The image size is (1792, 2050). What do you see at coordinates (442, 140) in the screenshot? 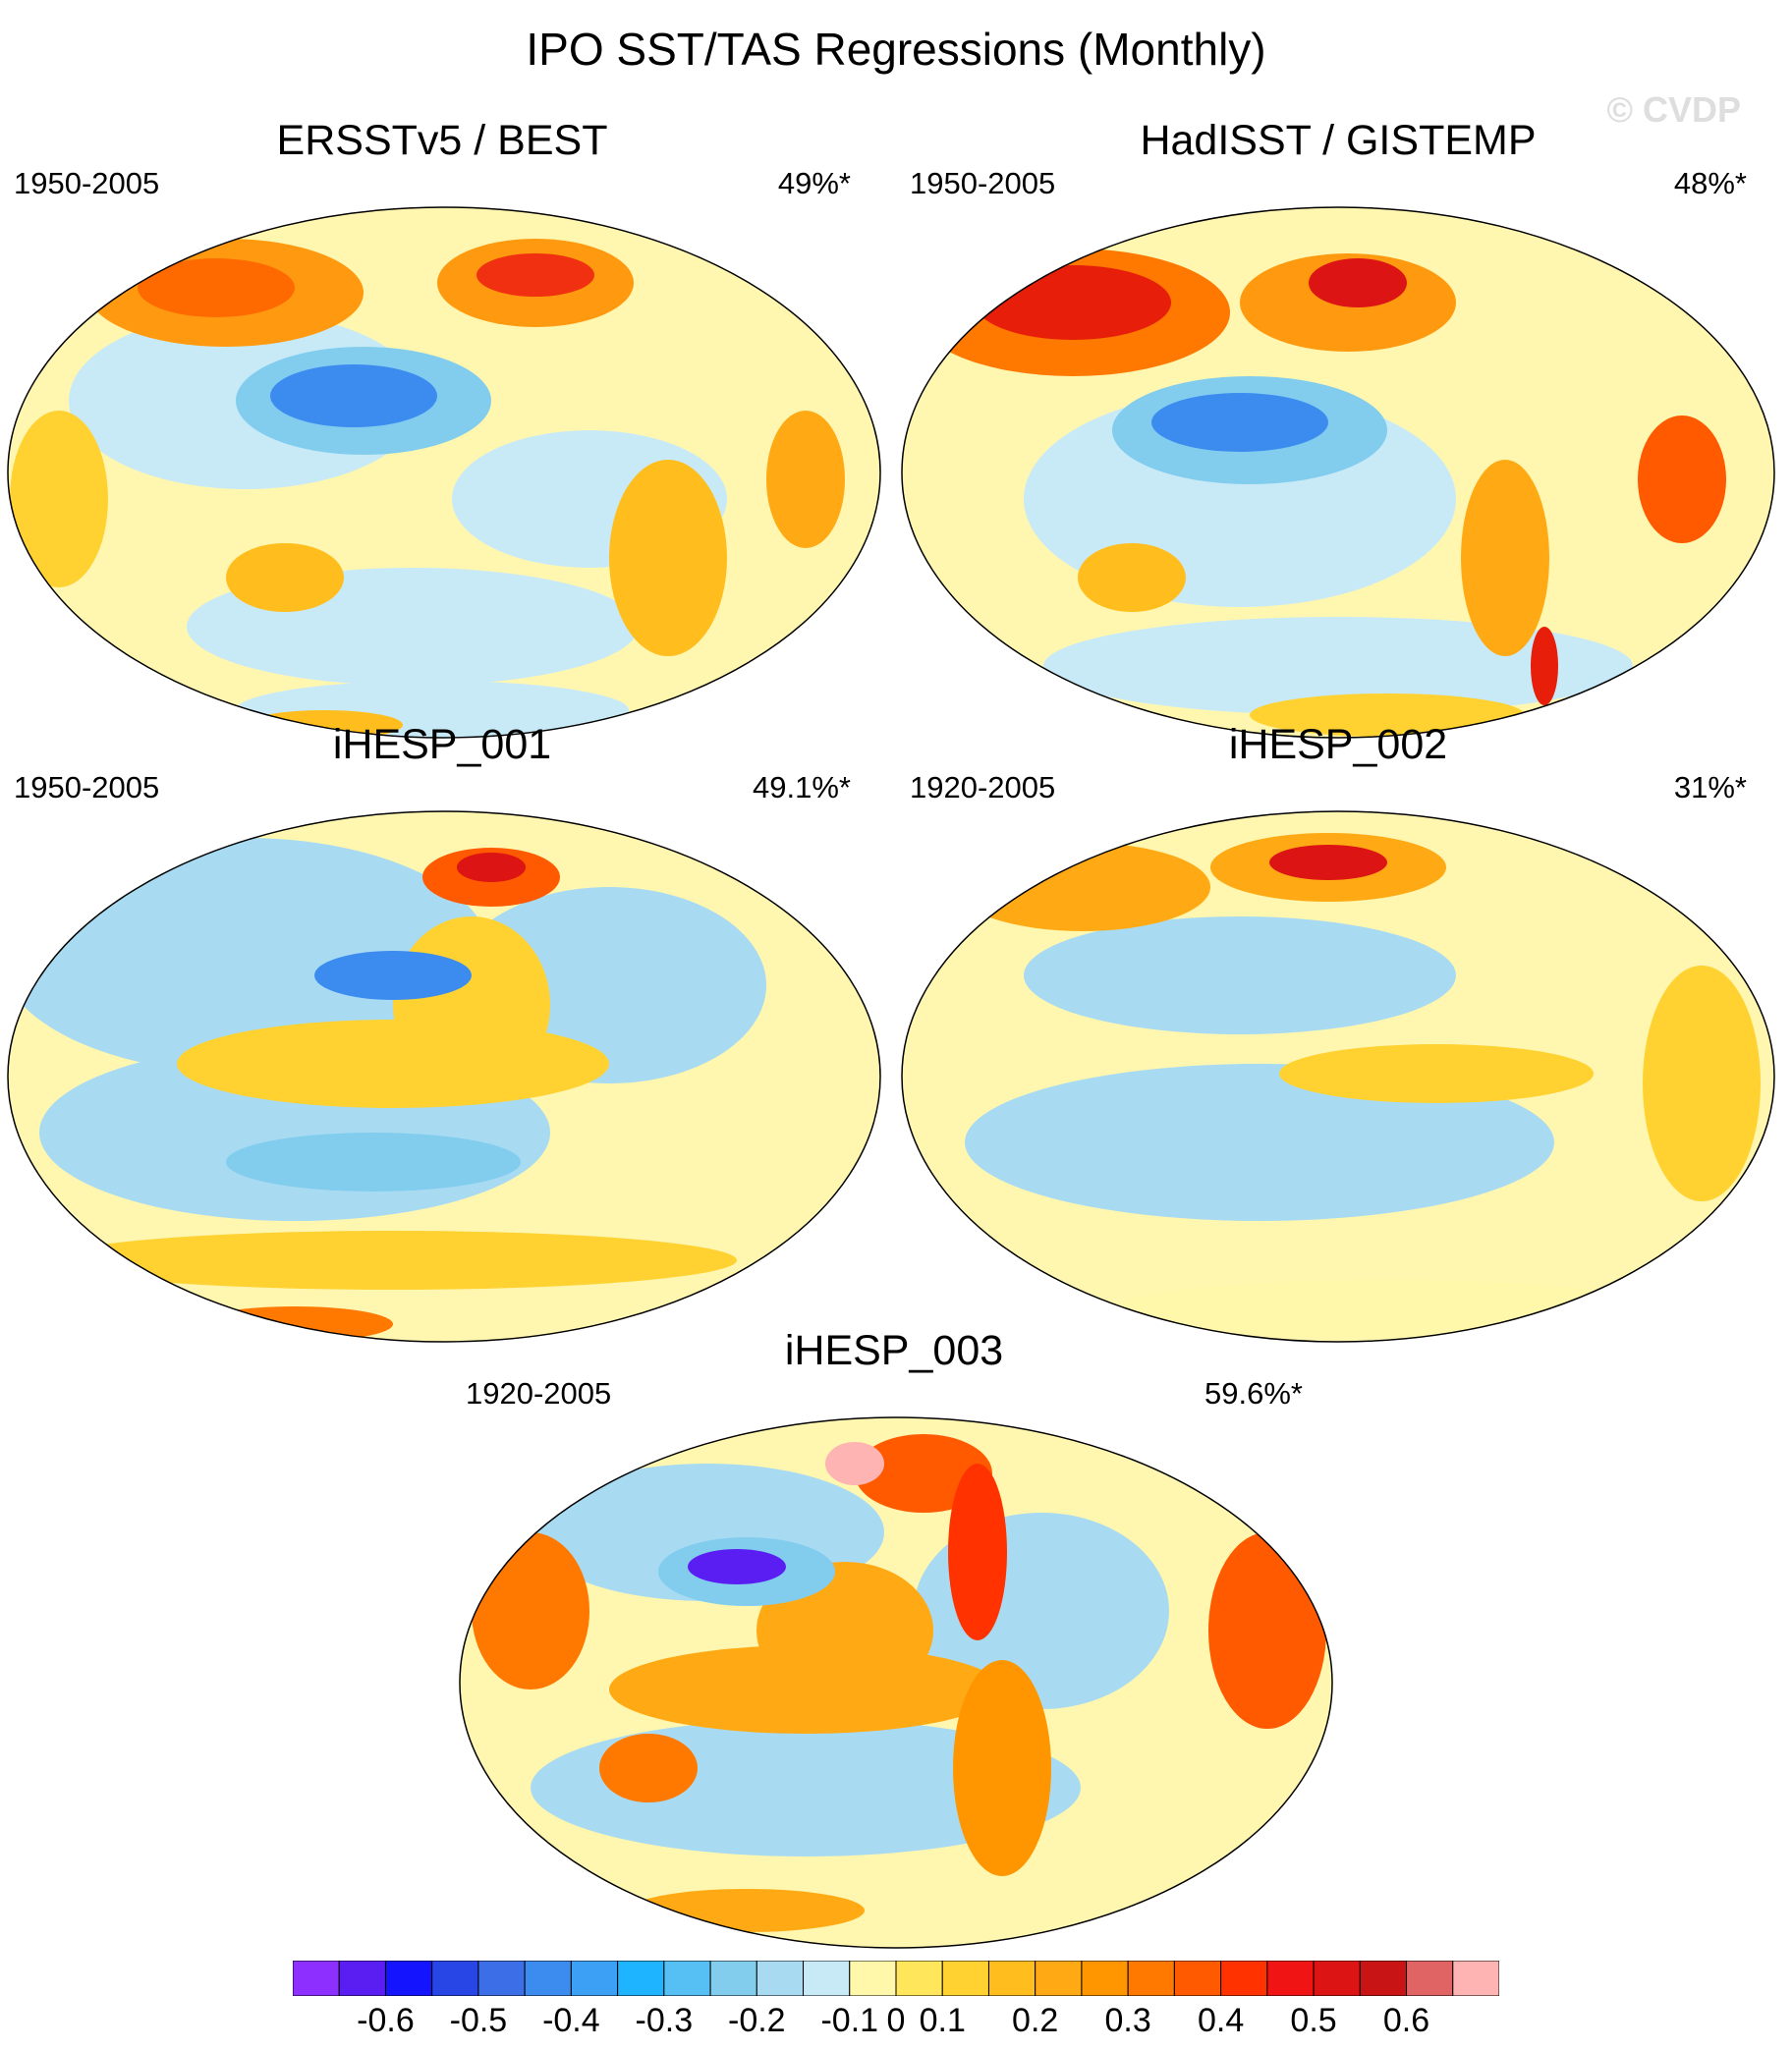
I see `panel-title: ERSSTv5 / BEST` at bounding box center [442, 140].